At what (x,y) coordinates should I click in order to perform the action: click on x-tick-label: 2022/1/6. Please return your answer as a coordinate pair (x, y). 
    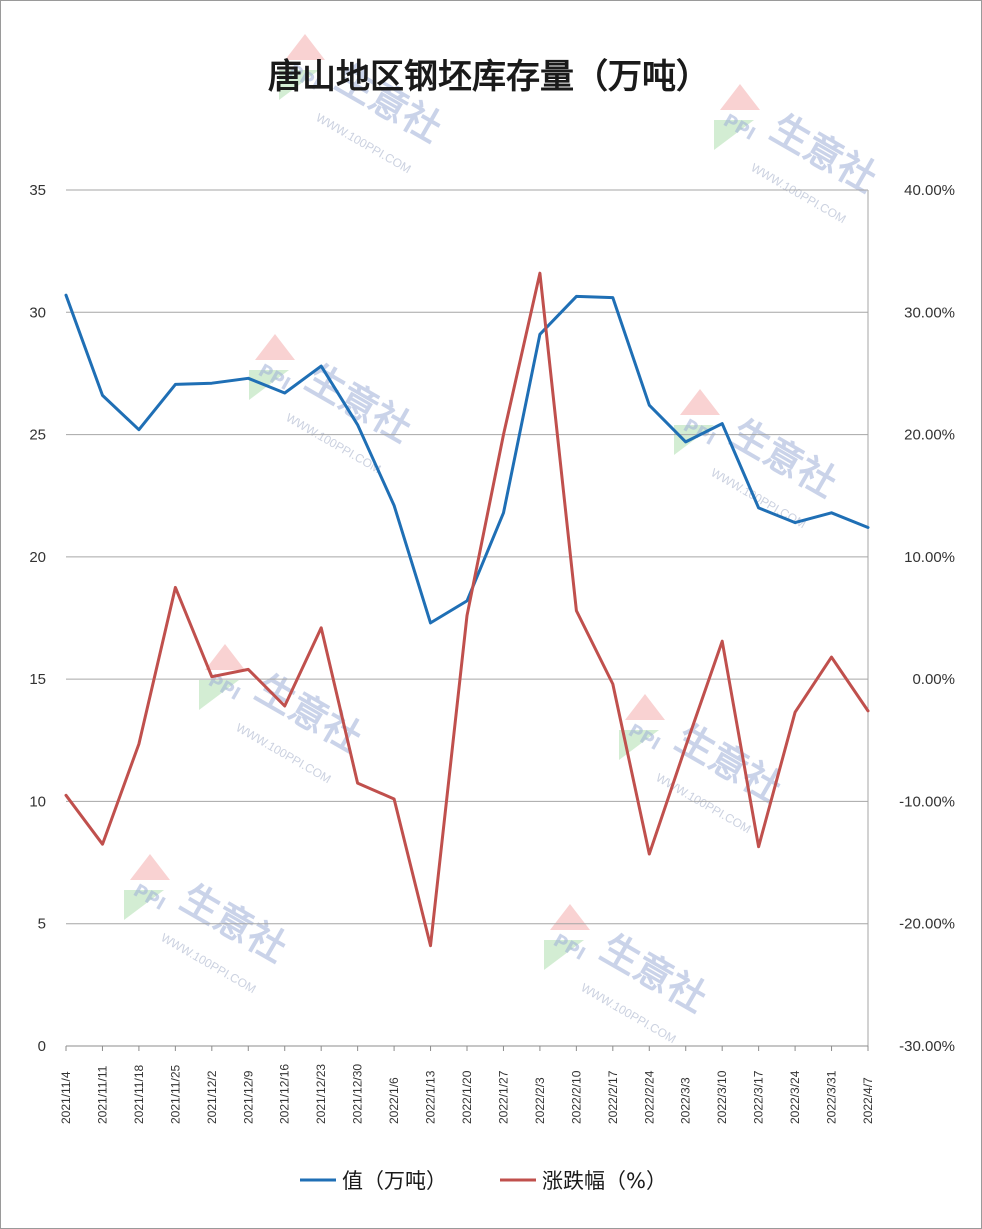
    Looking at the image, I should click on (394, 1100).